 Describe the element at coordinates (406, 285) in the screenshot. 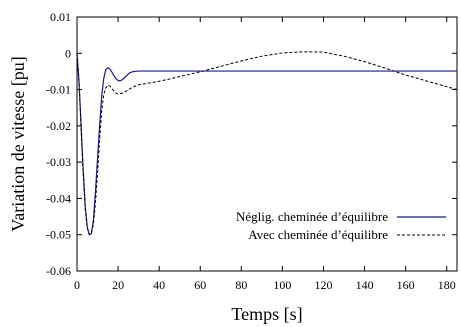

I see `x-tick-label: 160` at that location.